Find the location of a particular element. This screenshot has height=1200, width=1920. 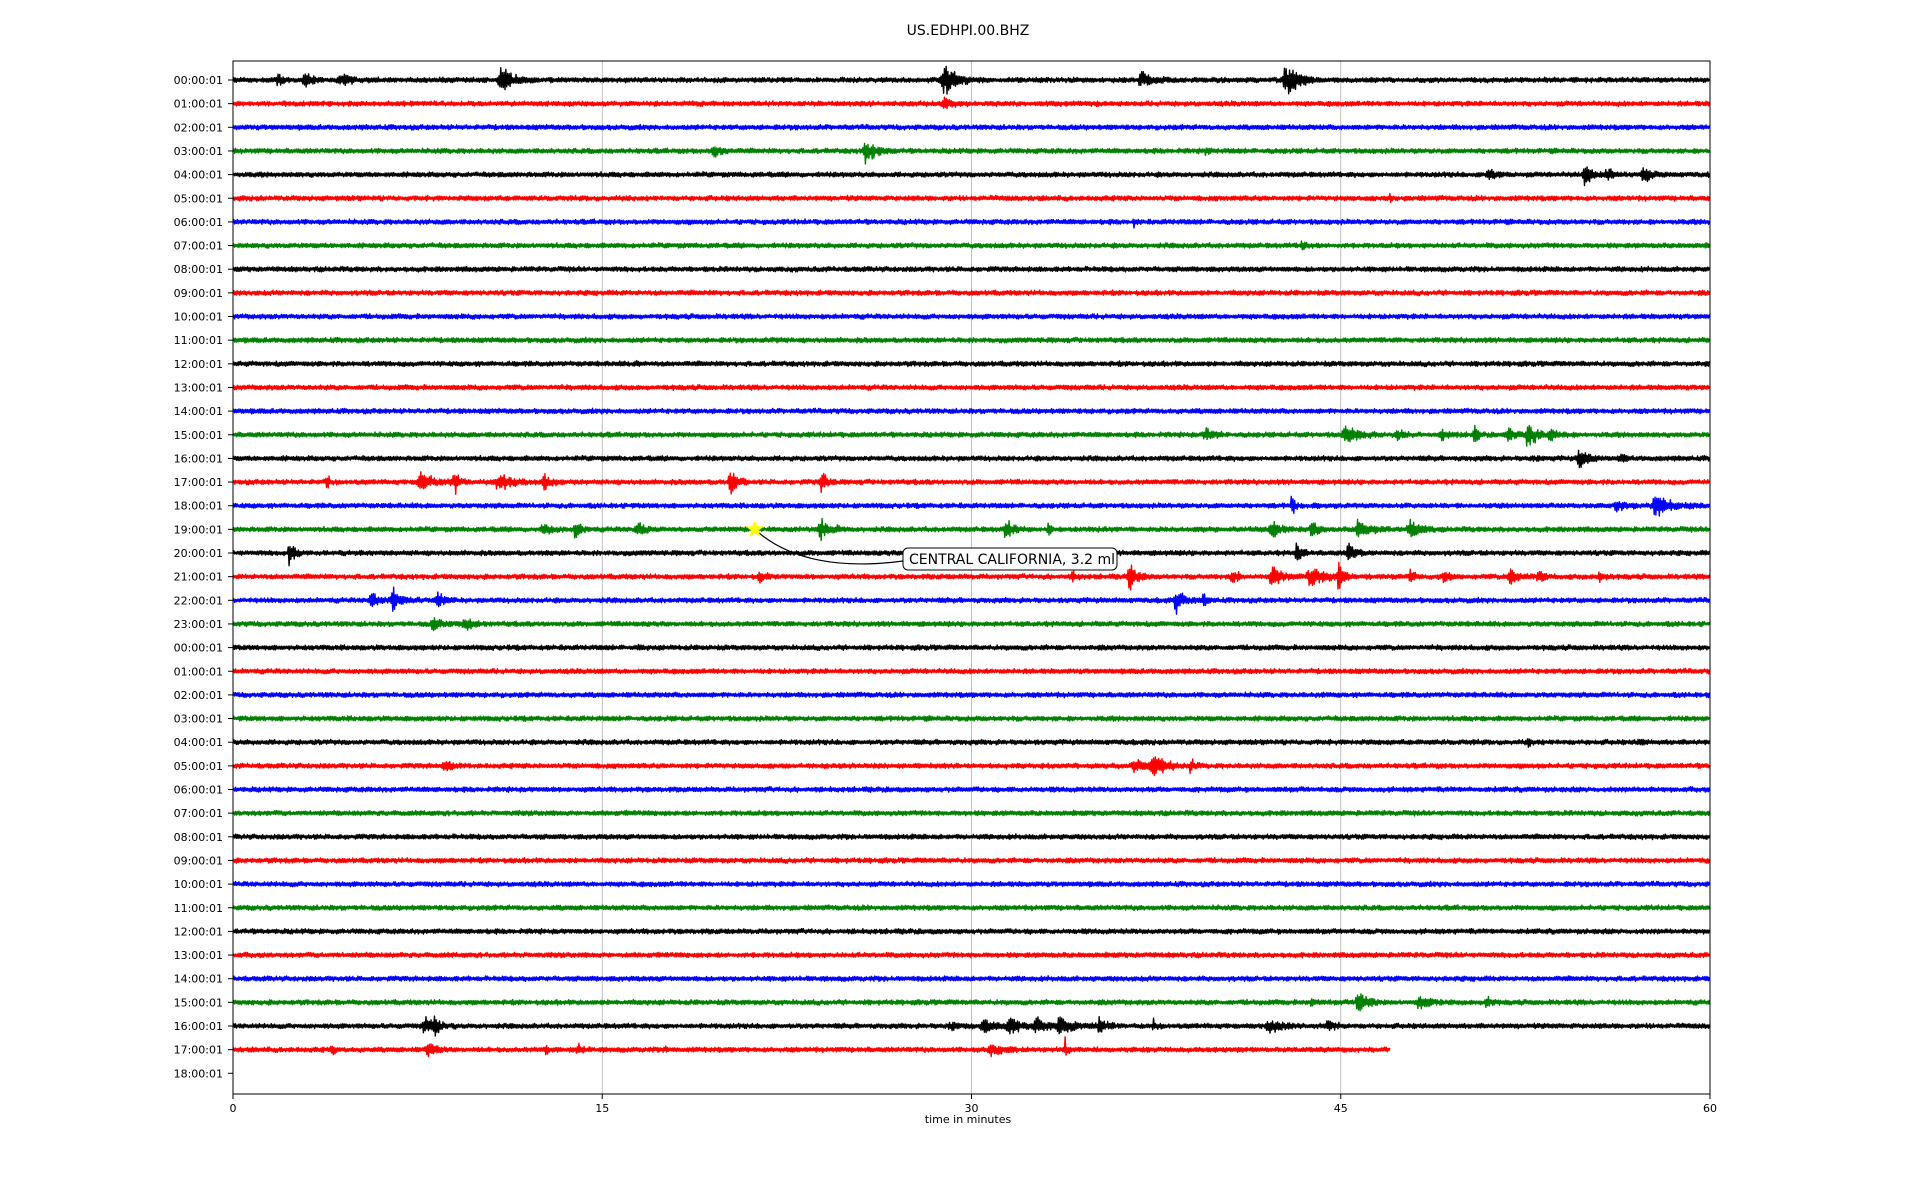

row-time-label: 23:00:01 is located at coordinates (198, 624).